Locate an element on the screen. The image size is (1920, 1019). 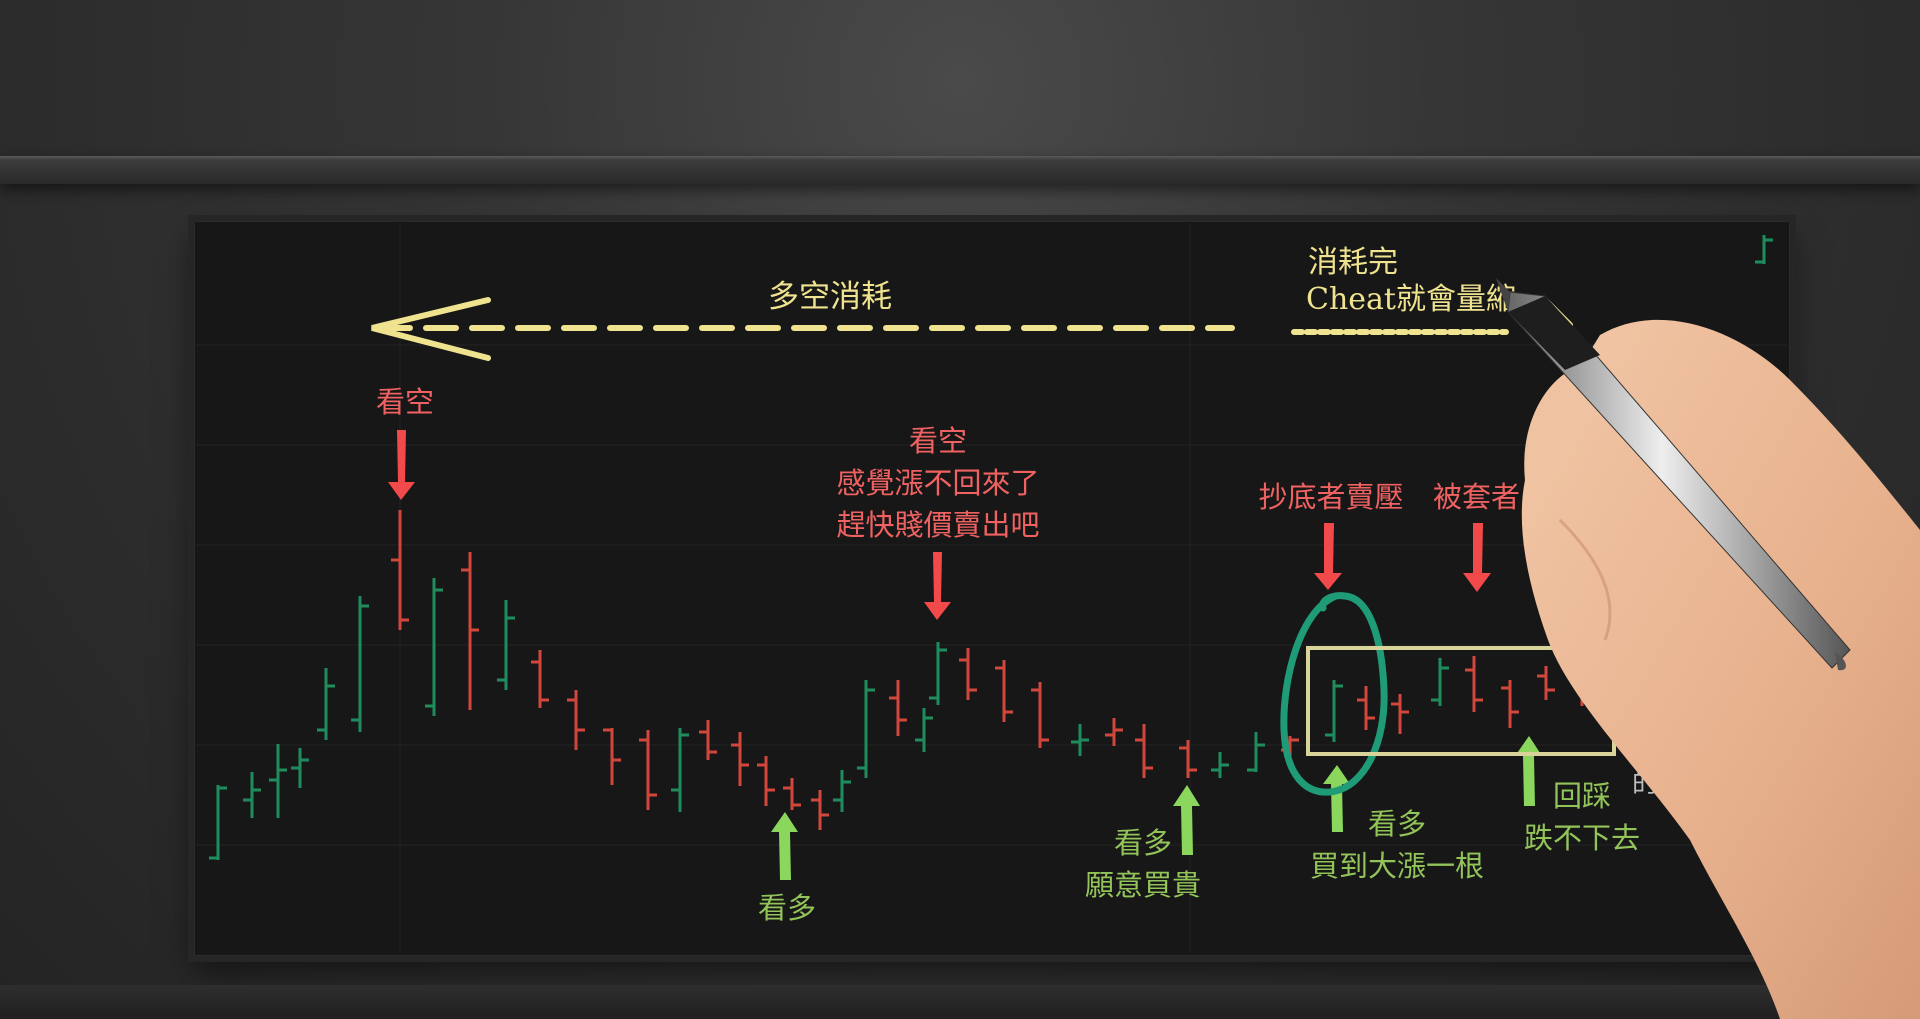
bull-label-3-line1: 看多 is located at coordinates (1397, 824).